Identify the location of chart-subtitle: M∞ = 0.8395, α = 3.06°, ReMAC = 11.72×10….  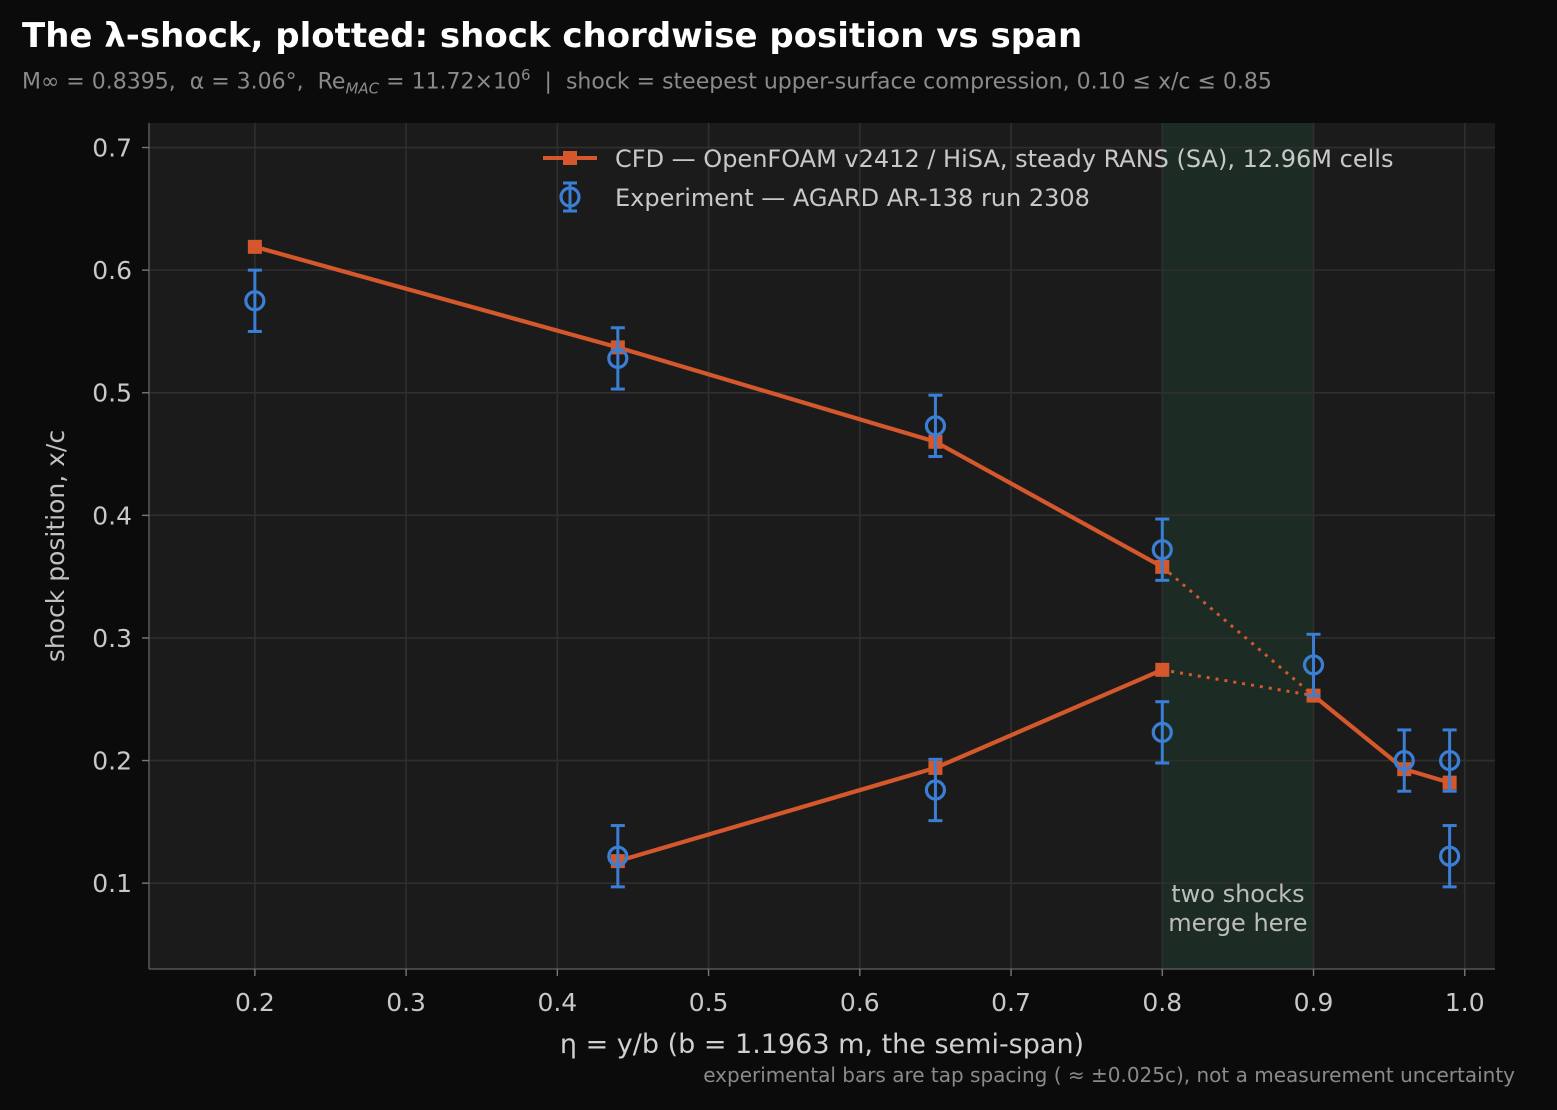
(647, 82).